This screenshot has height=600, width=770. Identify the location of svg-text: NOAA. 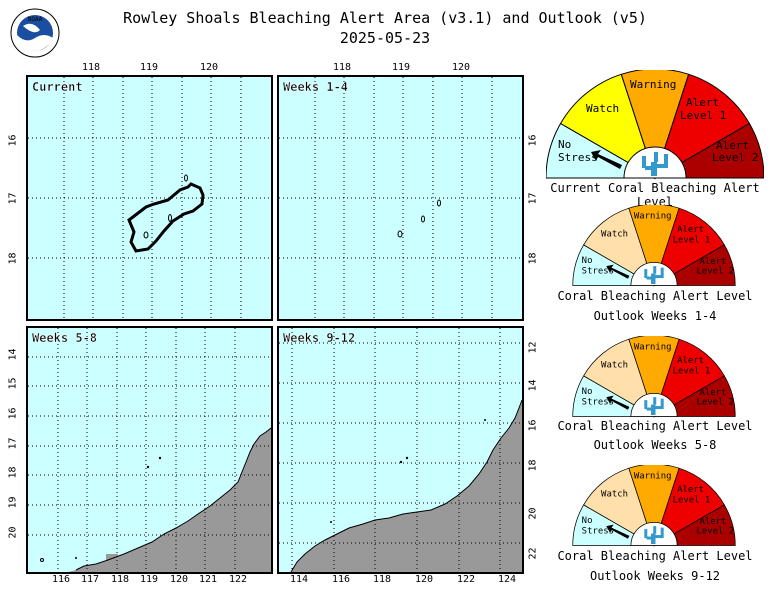
(35, 19).